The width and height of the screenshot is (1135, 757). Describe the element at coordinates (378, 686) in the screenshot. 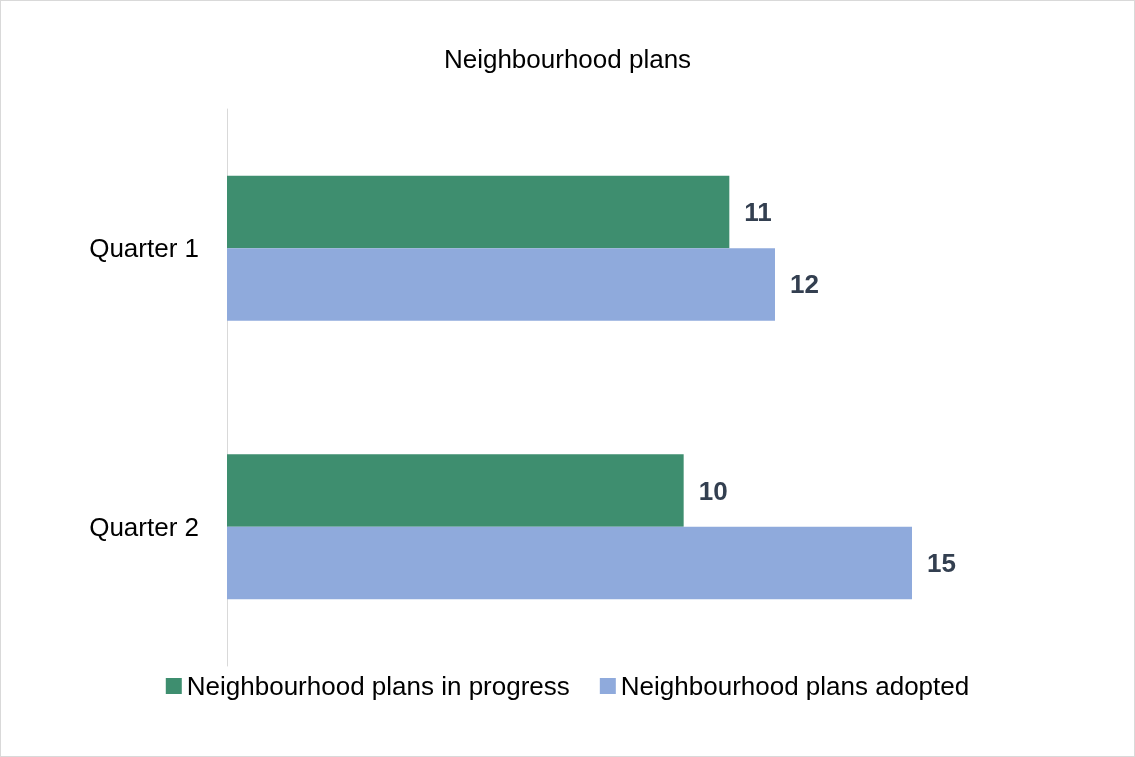

I see `legend-label: Neighbourhood plans in progress` at that location.